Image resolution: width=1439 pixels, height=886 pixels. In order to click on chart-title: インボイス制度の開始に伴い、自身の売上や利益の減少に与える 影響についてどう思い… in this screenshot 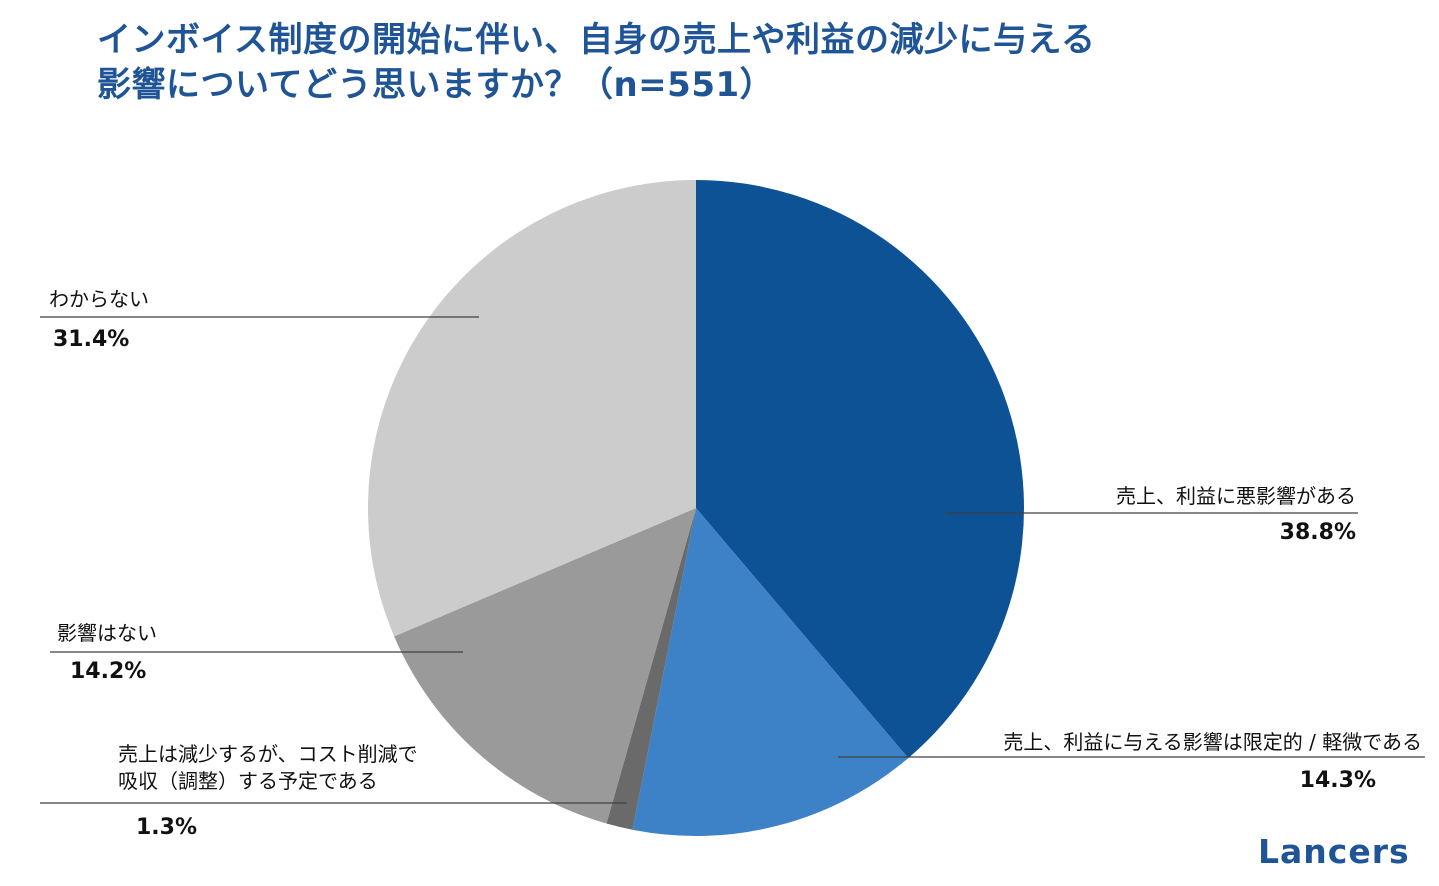, I will do `click(747, 63)`.